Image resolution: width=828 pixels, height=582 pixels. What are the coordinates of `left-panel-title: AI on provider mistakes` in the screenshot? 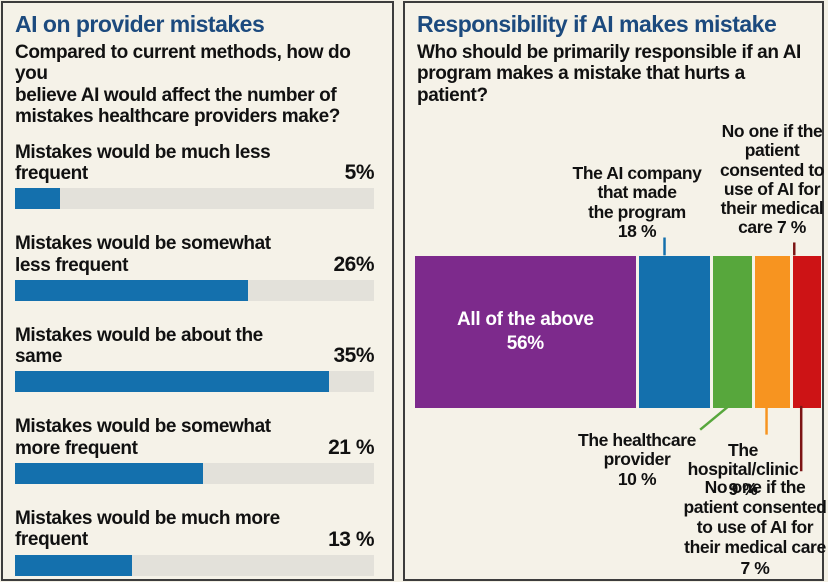 It's located at (140, 24).